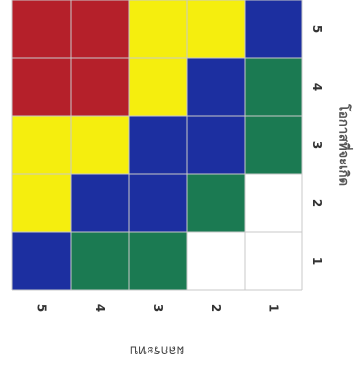  What do you see at coordinates (317, 261) in the screenshot?
I see `y-tick-label: 1` at bounding box center [317, 261].